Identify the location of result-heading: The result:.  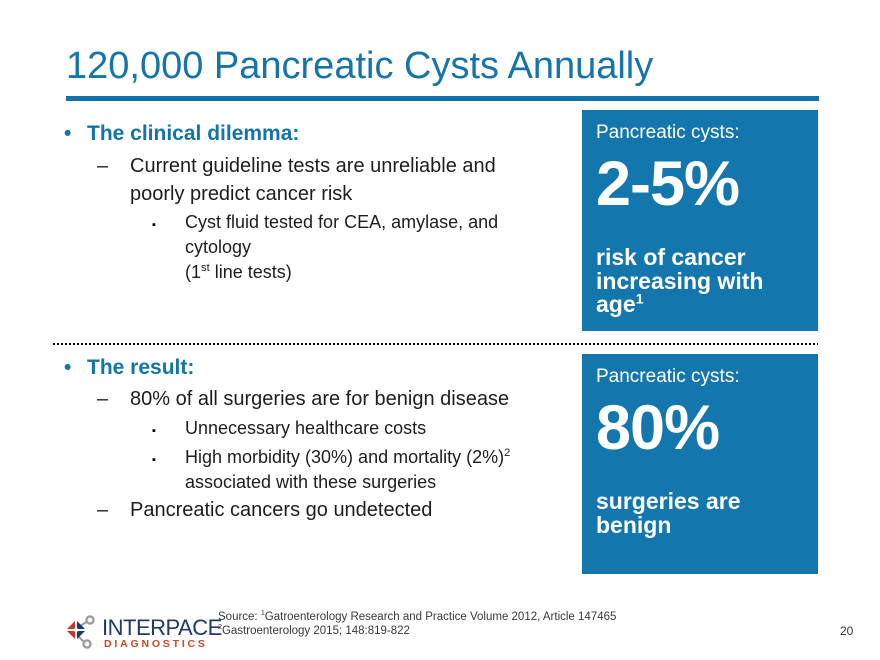
(141, 367).